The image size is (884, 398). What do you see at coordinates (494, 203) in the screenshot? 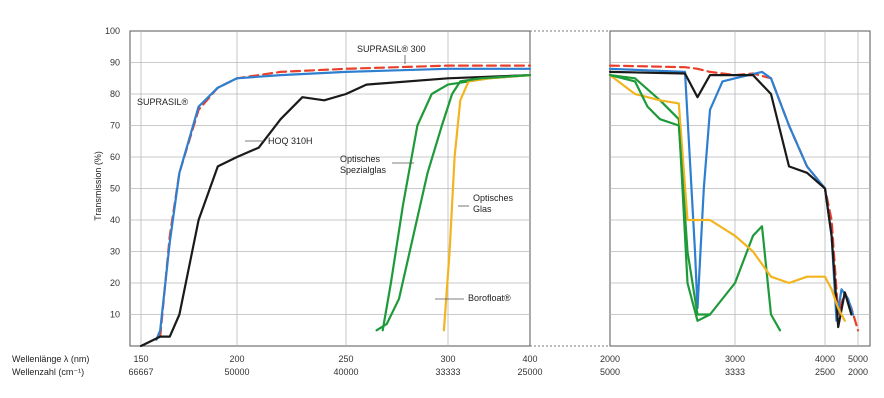
I see `annotation-optisches-glas: Optisches Glas` at bounding box center [494, 203].